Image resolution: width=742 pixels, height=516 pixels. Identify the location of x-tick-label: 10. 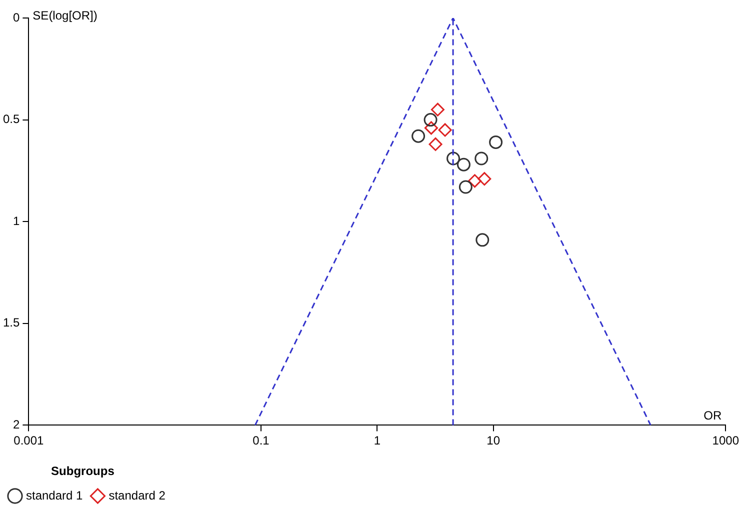
(493, 441).